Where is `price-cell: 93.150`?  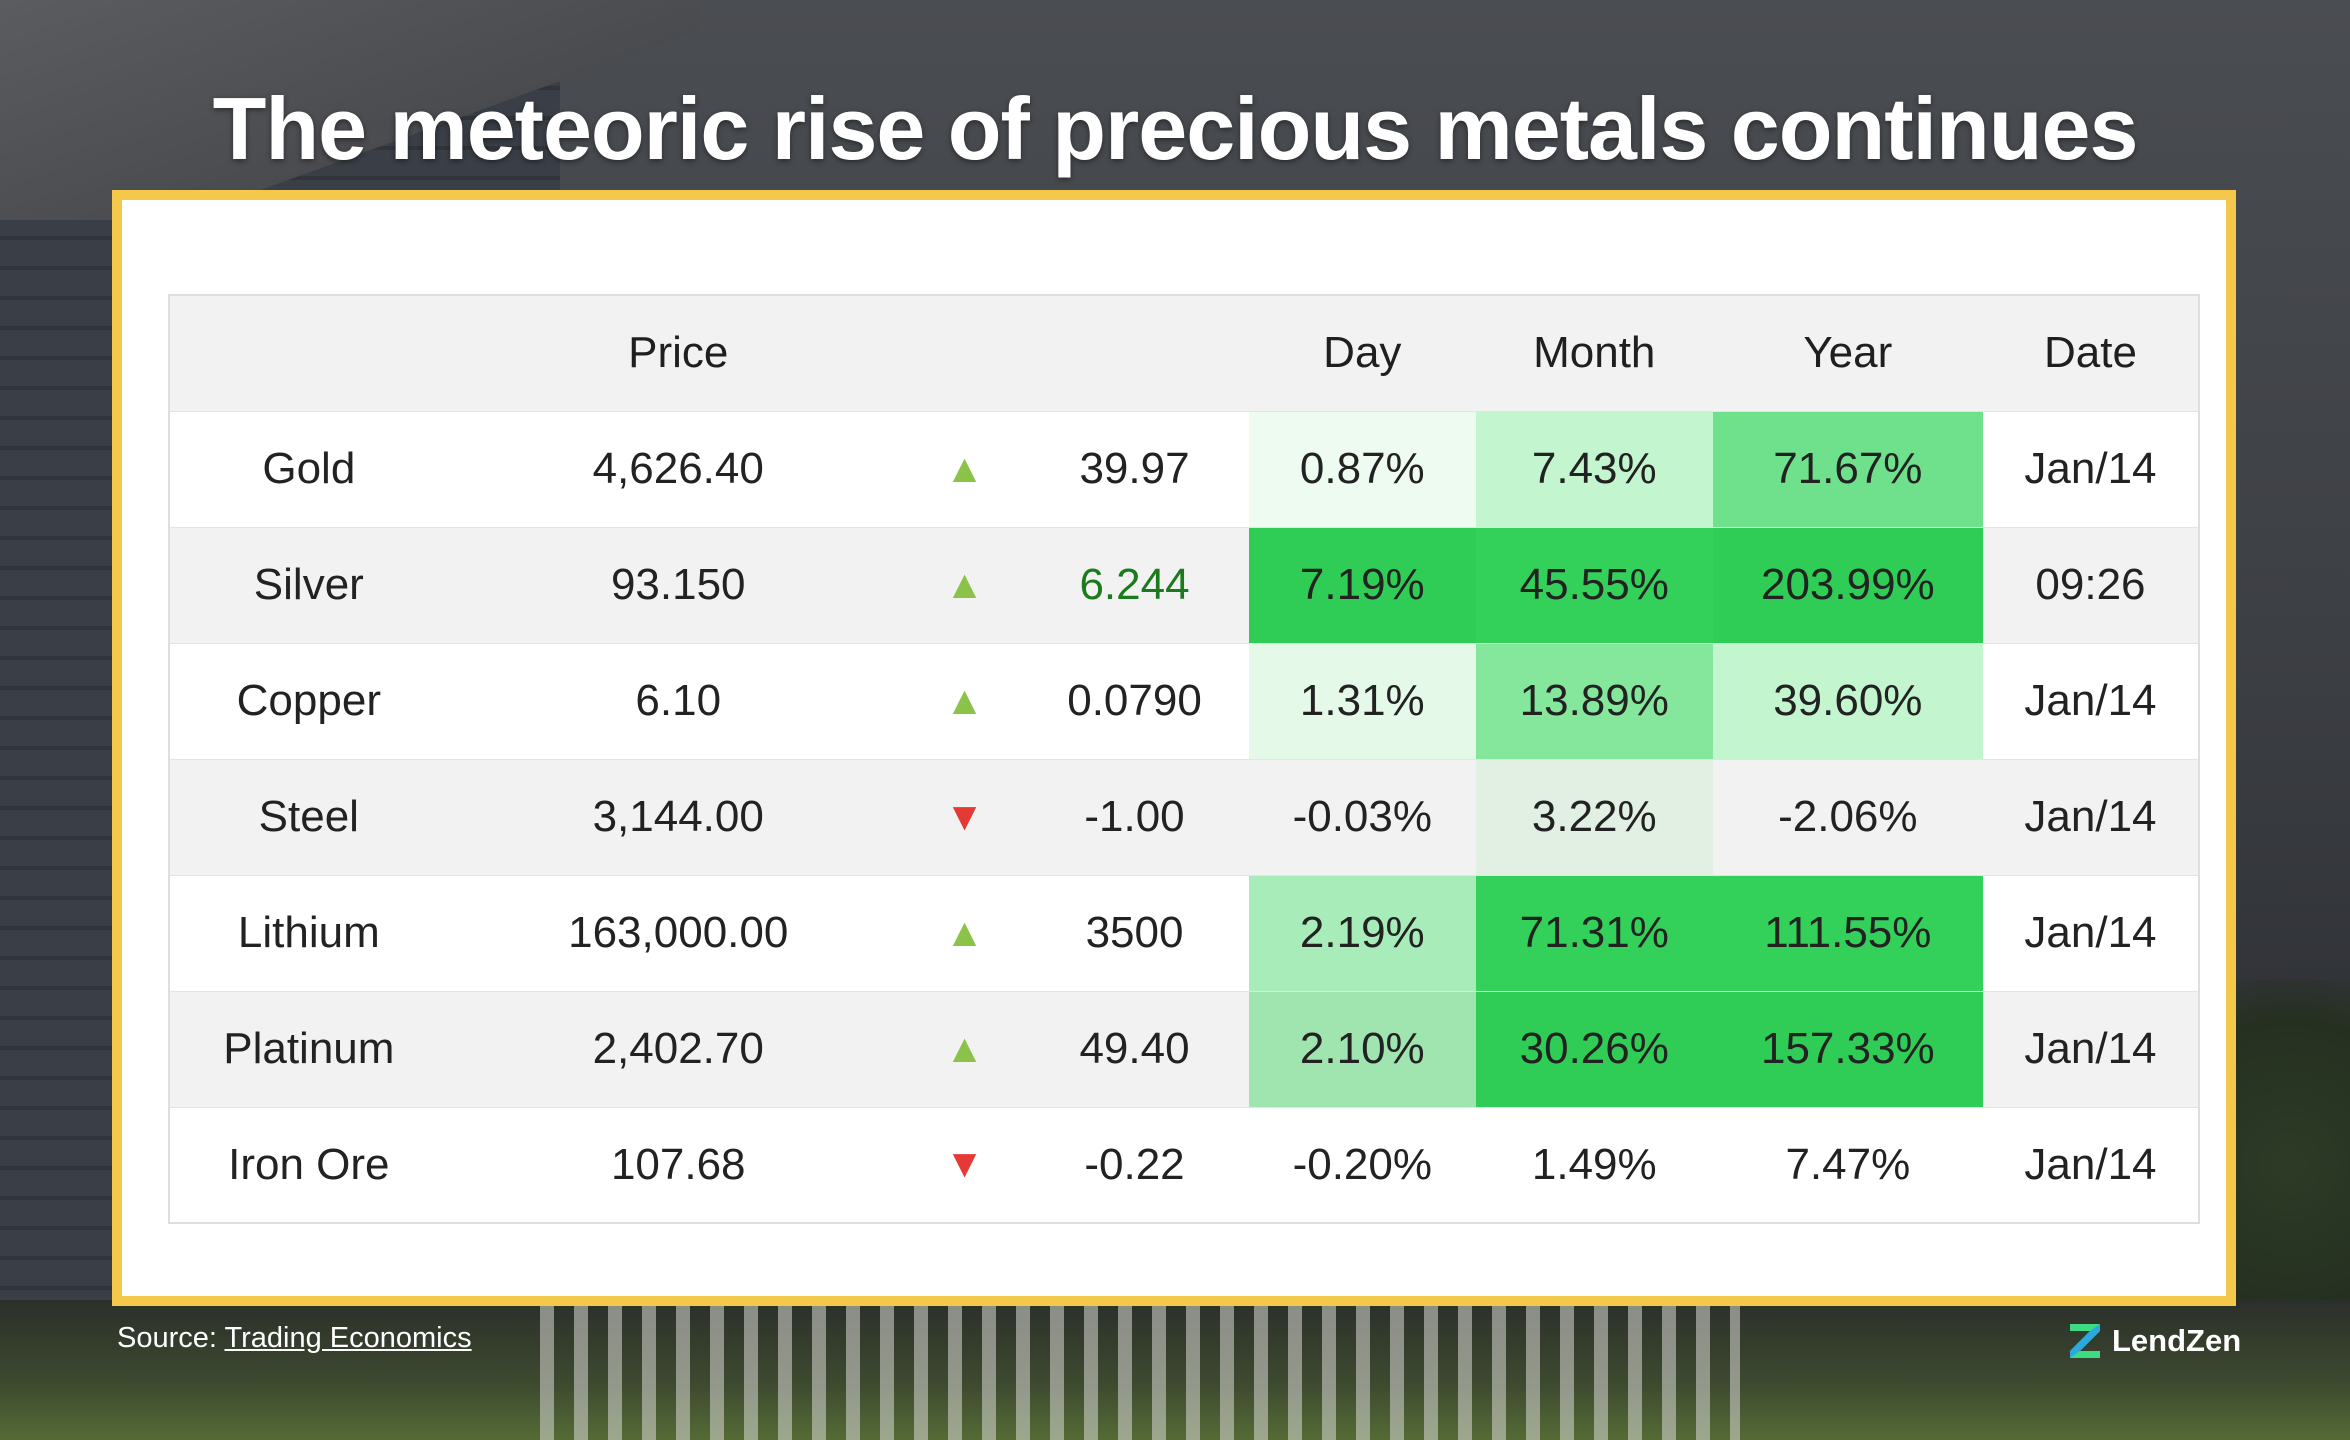 price-cell: 93.150 is located at coordinates (678, 584).